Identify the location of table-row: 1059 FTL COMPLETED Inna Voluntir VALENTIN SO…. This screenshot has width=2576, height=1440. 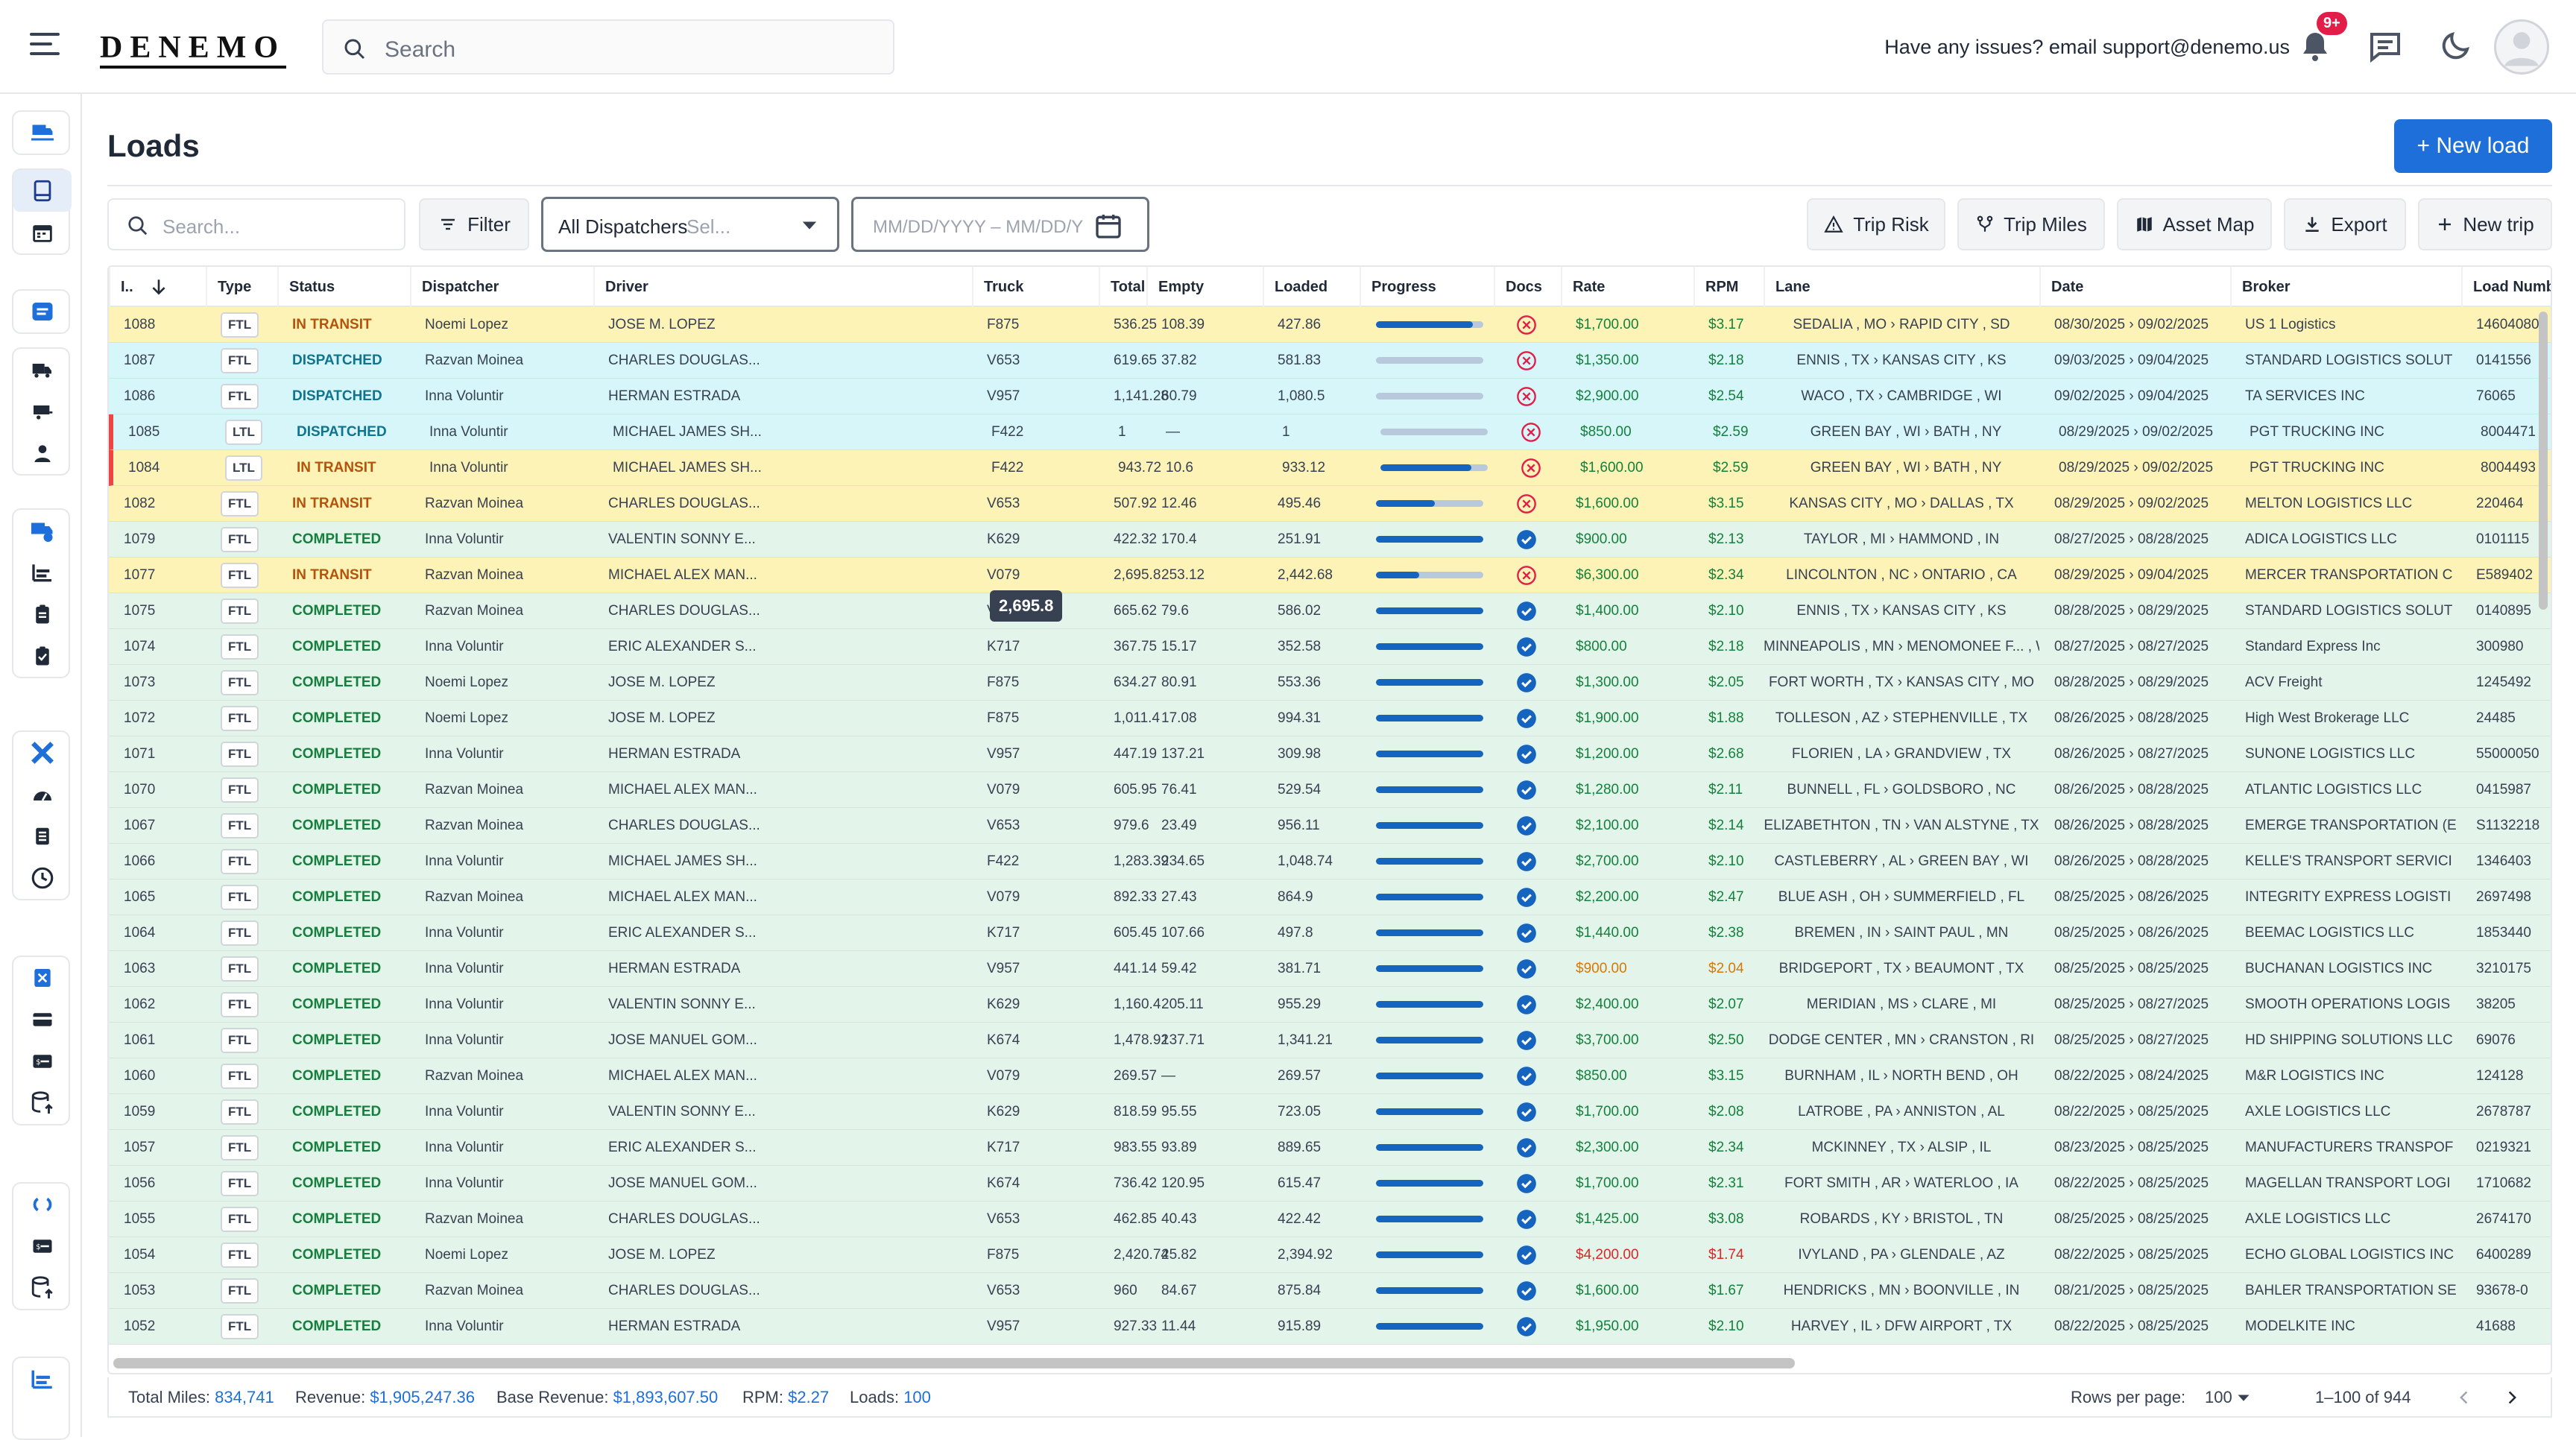
(1330, 1112).